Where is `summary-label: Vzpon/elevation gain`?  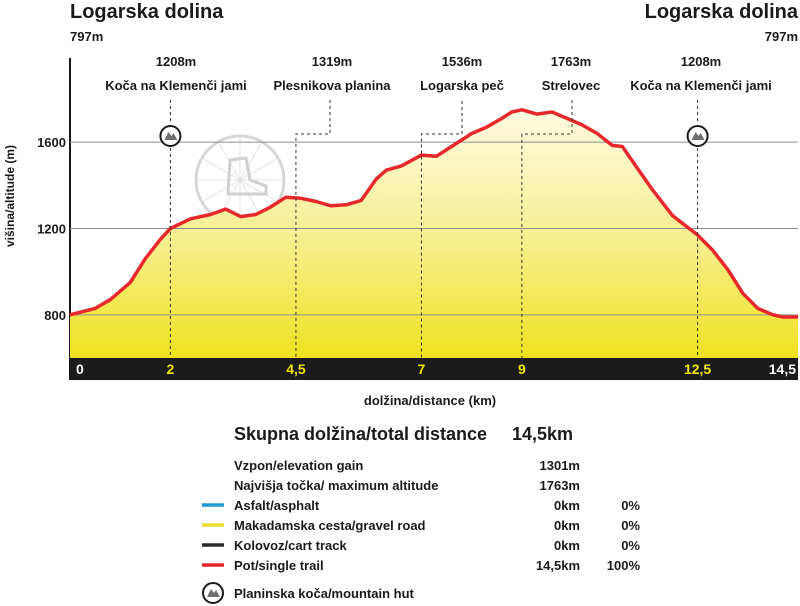
summary-label: Vzpon/elevation gain is located at coordinates (298, 465).